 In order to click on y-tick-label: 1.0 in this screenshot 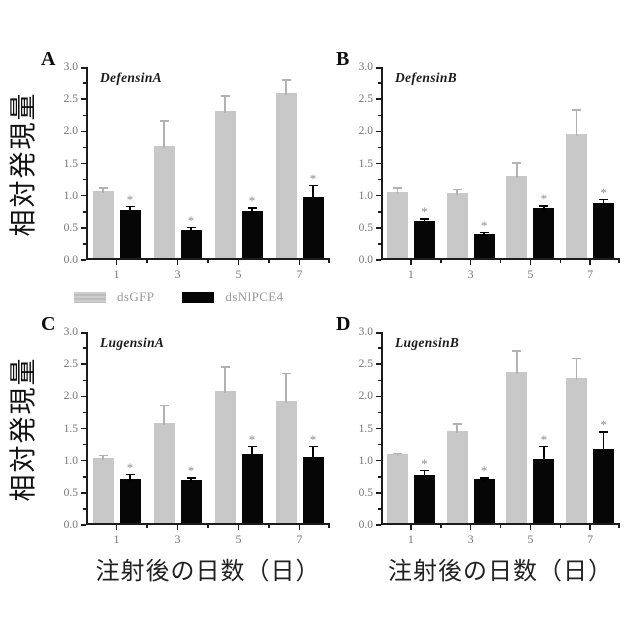, I will do `click(70, 195)`.